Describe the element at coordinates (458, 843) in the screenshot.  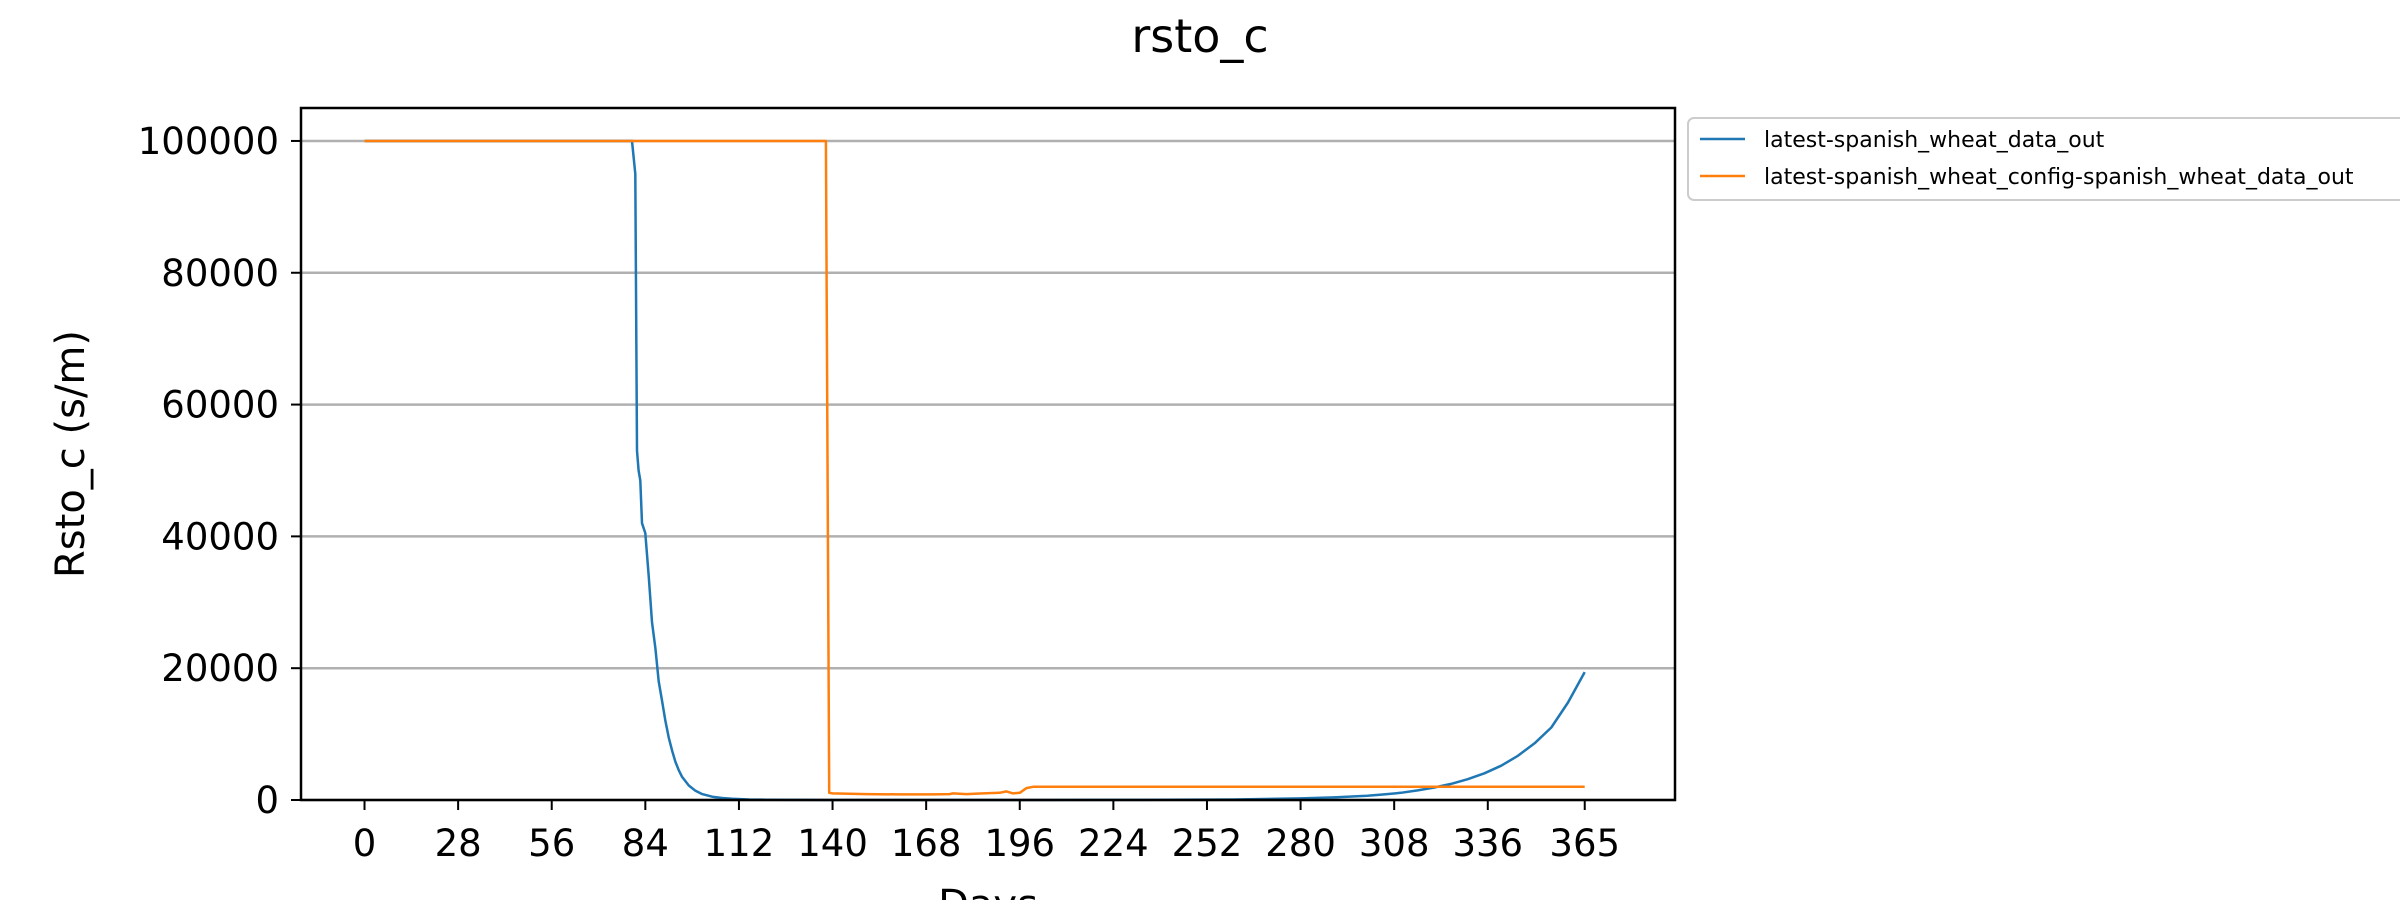
I see `x-tick-label-1: 28` at that location.